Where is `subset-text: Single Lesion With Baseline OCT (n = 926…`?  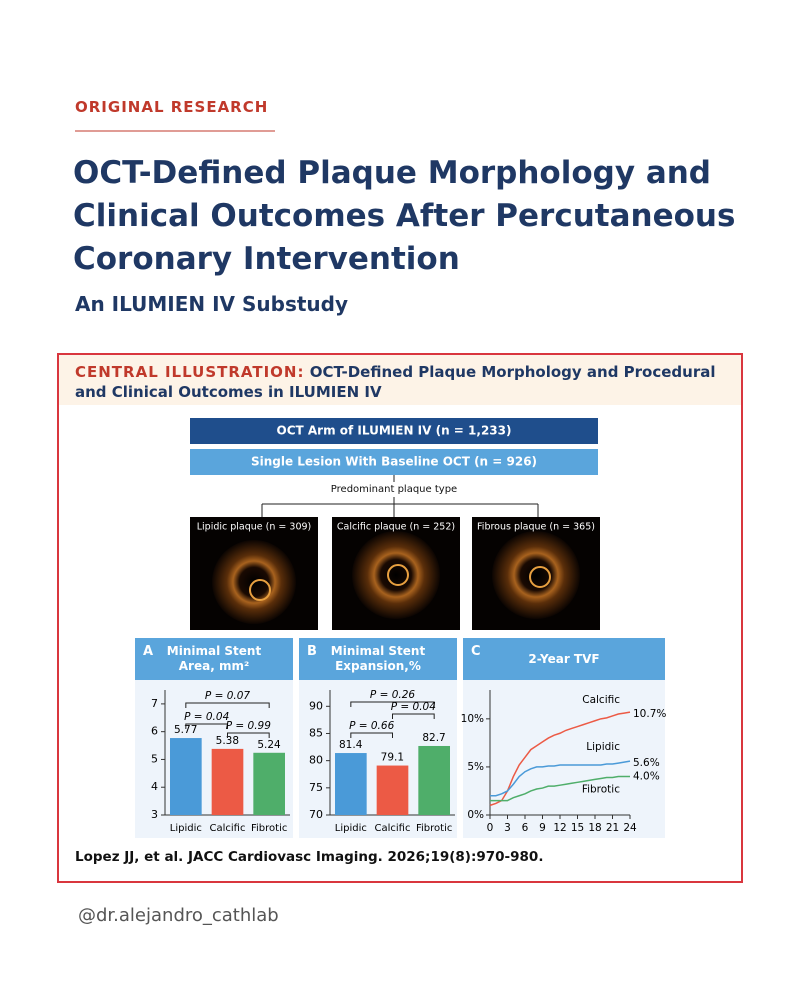 subset-text: Single Lesion With Baseline OCT (n = 926… is located at coordinates (394, 462).